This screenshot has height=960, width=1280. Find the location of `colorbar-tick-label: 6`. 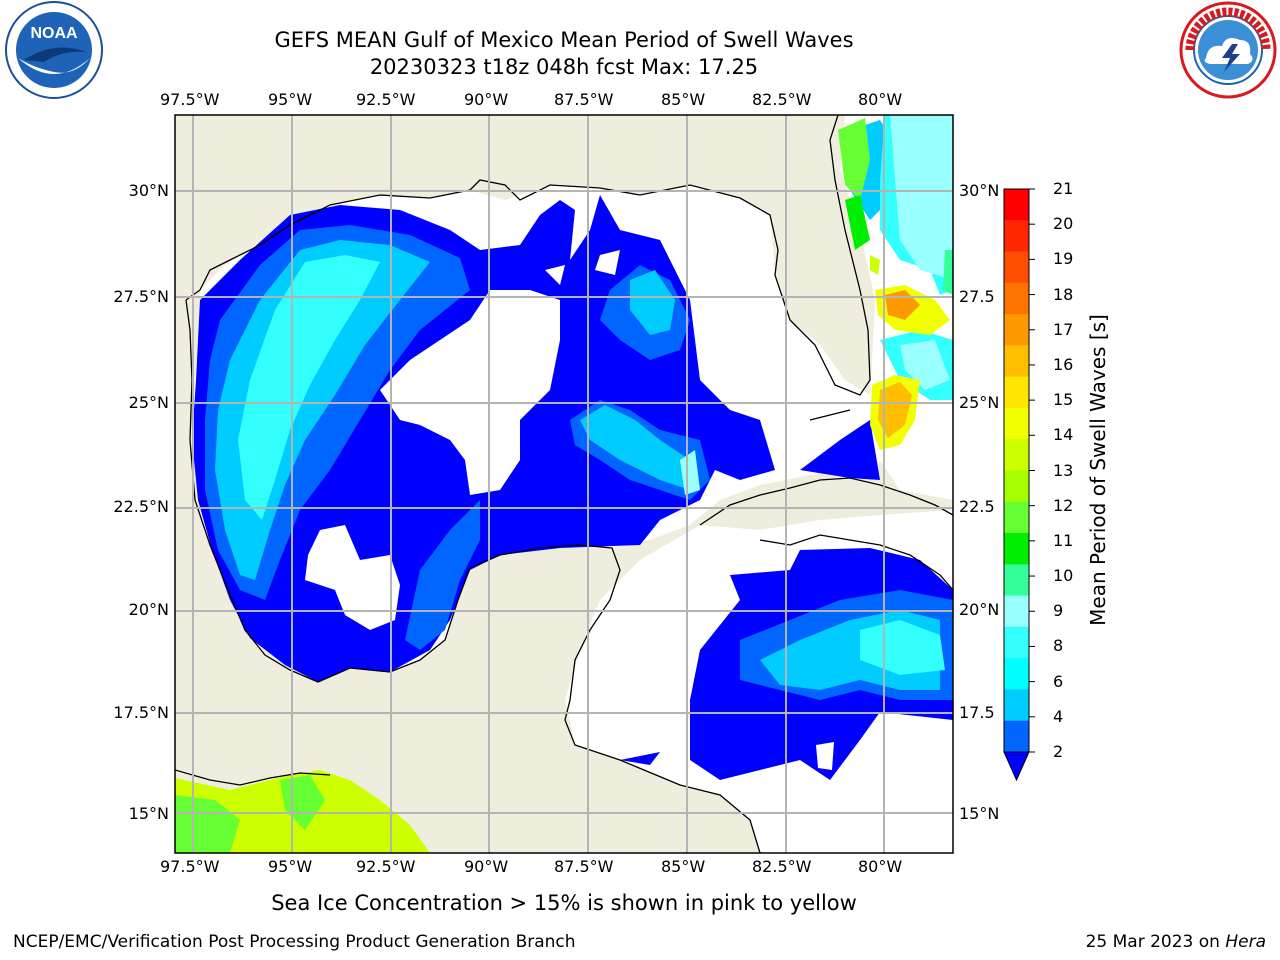

colorbar-tick-label: 6 is located at coordinates (1058, 681).